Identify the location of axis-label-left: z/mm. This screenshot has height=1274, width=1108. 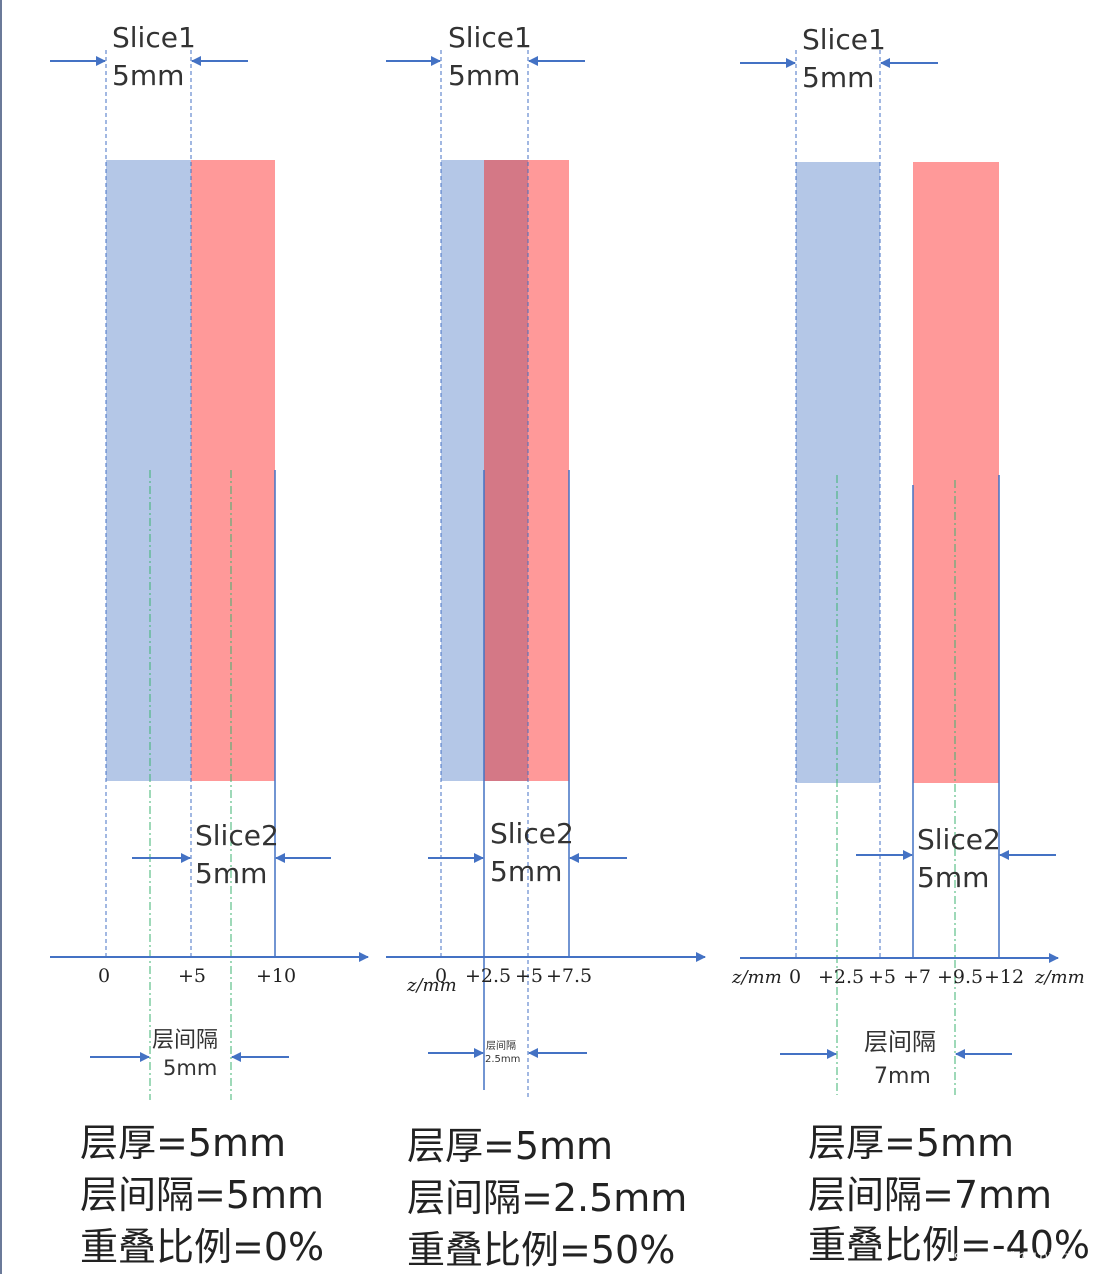
(756, 977).